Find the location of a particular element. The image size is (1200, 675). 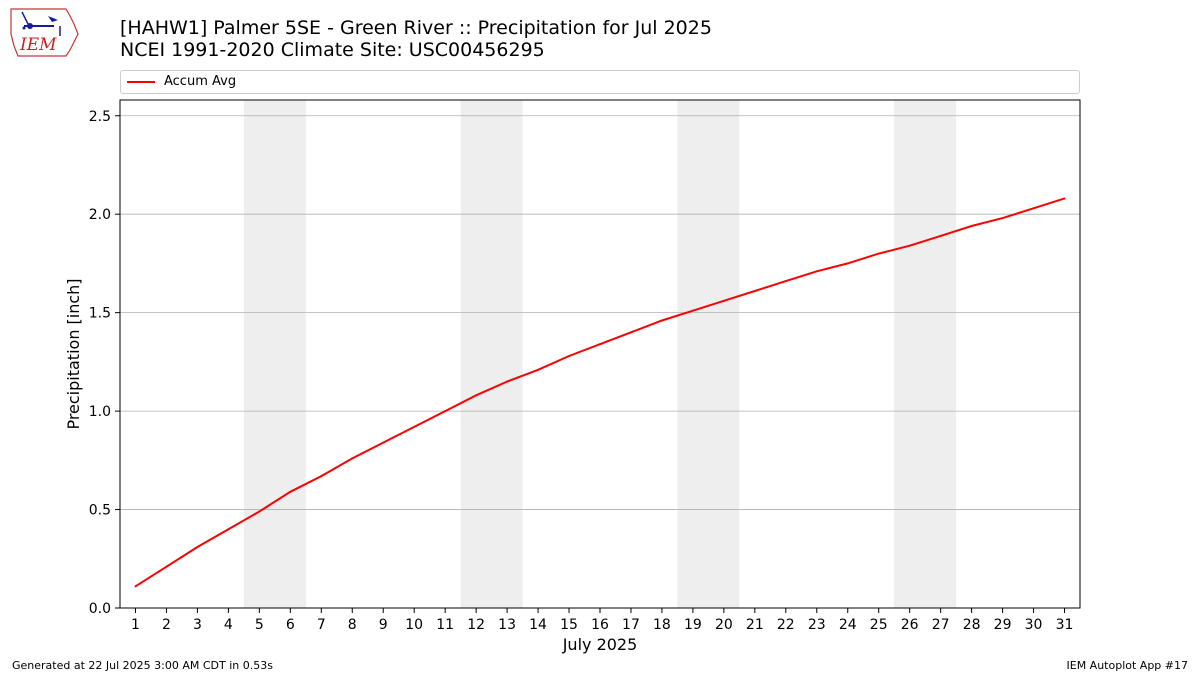

legend-line-swatch is located at coordinates (141, 82).